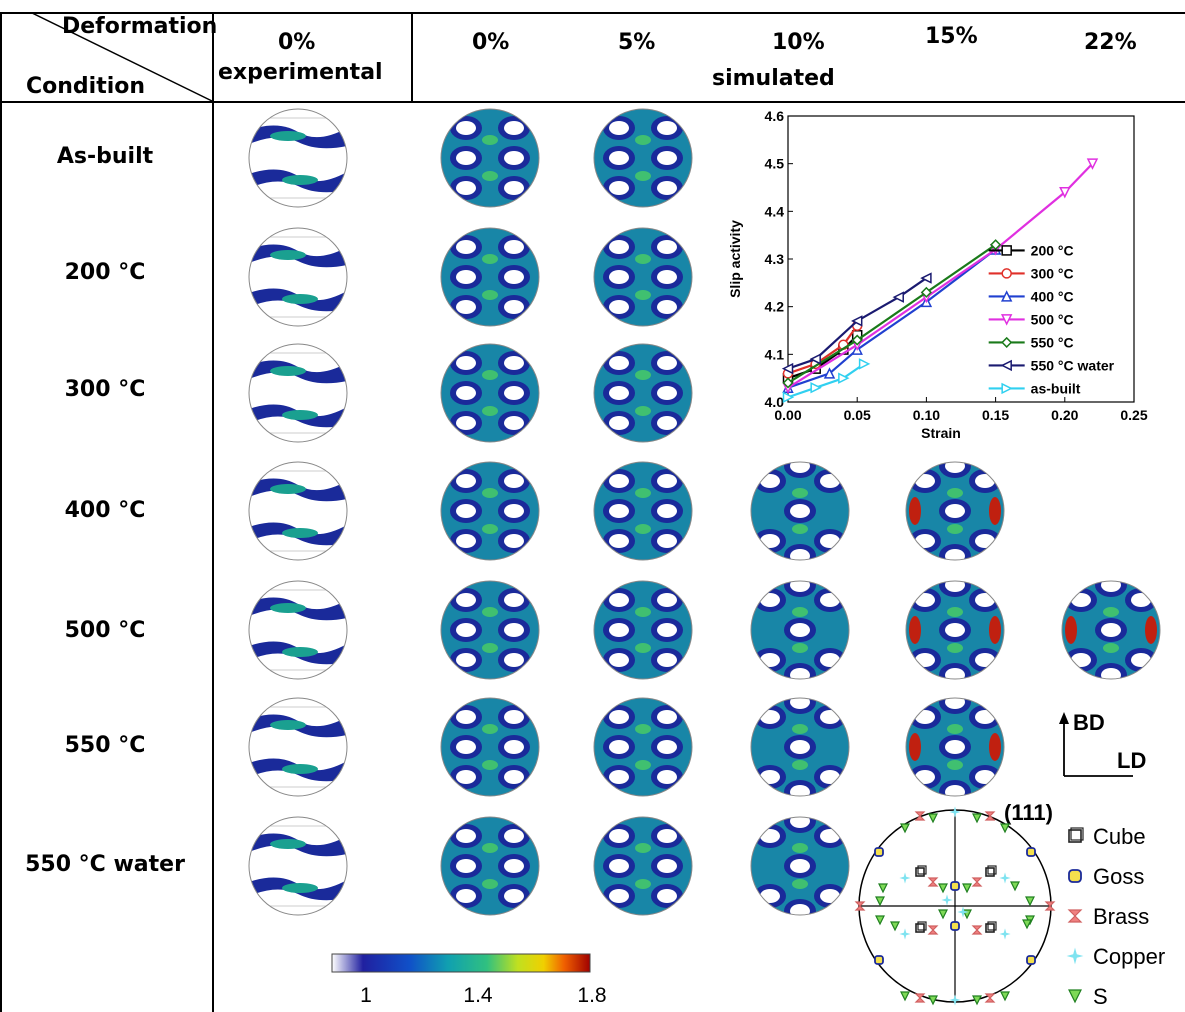 The image size is (1185, 1012). I want to click on legend-label: 300 °C, so click(1052, 273).